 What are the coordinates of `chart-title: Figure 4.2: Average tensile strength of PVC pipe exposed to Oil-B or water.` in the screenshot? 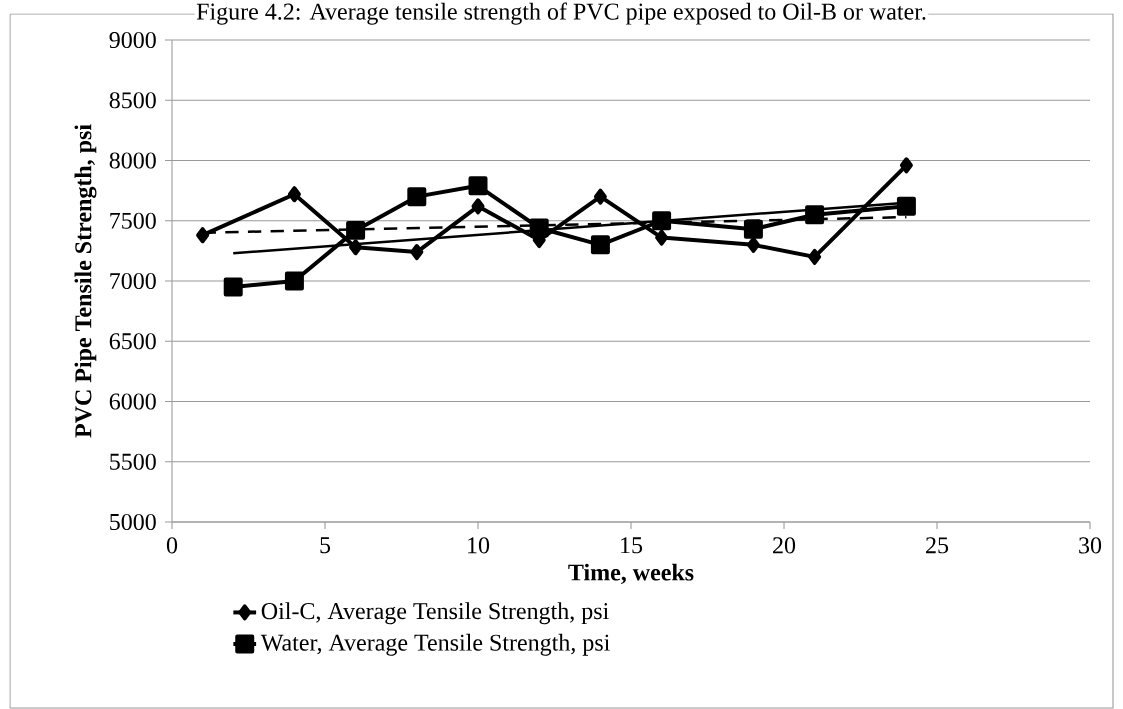 It's located at (561, 13).